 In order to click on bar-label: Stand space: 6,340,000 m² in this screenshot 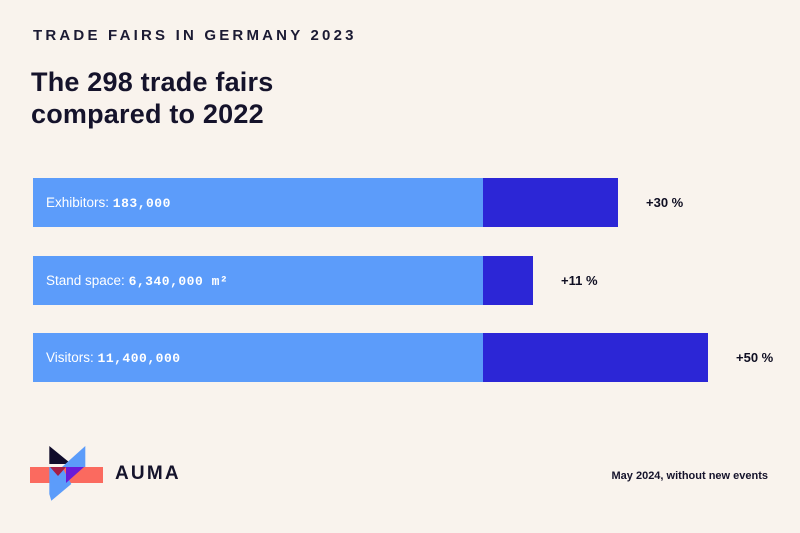, I will do `click(137, 280)`.